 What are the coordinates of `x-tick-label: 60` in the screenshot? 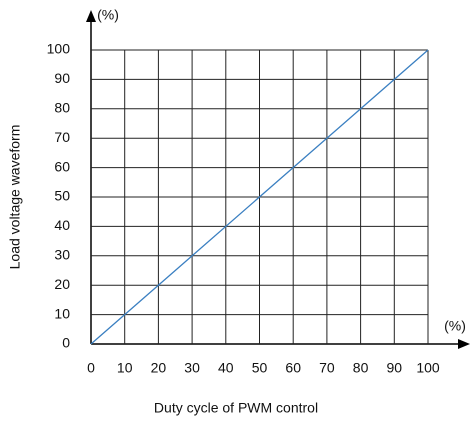 It's located at (293, 368).